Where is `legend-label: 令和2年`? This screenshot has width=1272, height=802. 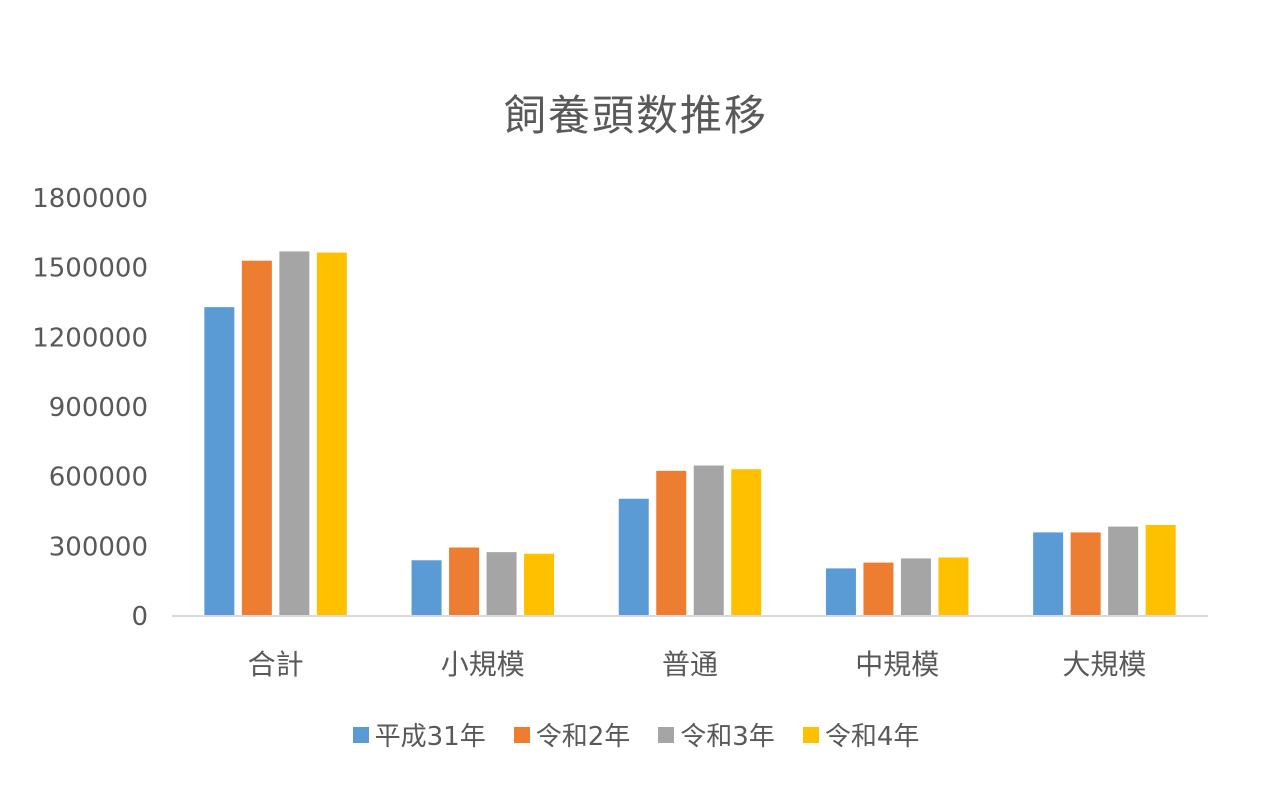 legend-label: 令和2年 is located at coordinates (583, 737).